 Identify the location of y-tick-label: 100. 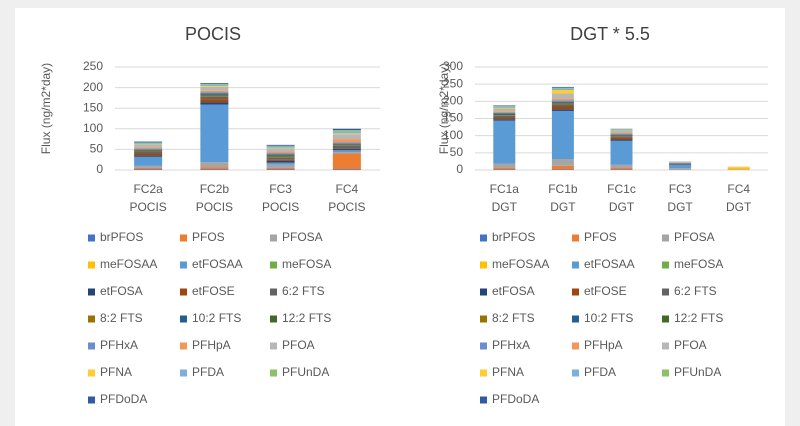
(93, 128).